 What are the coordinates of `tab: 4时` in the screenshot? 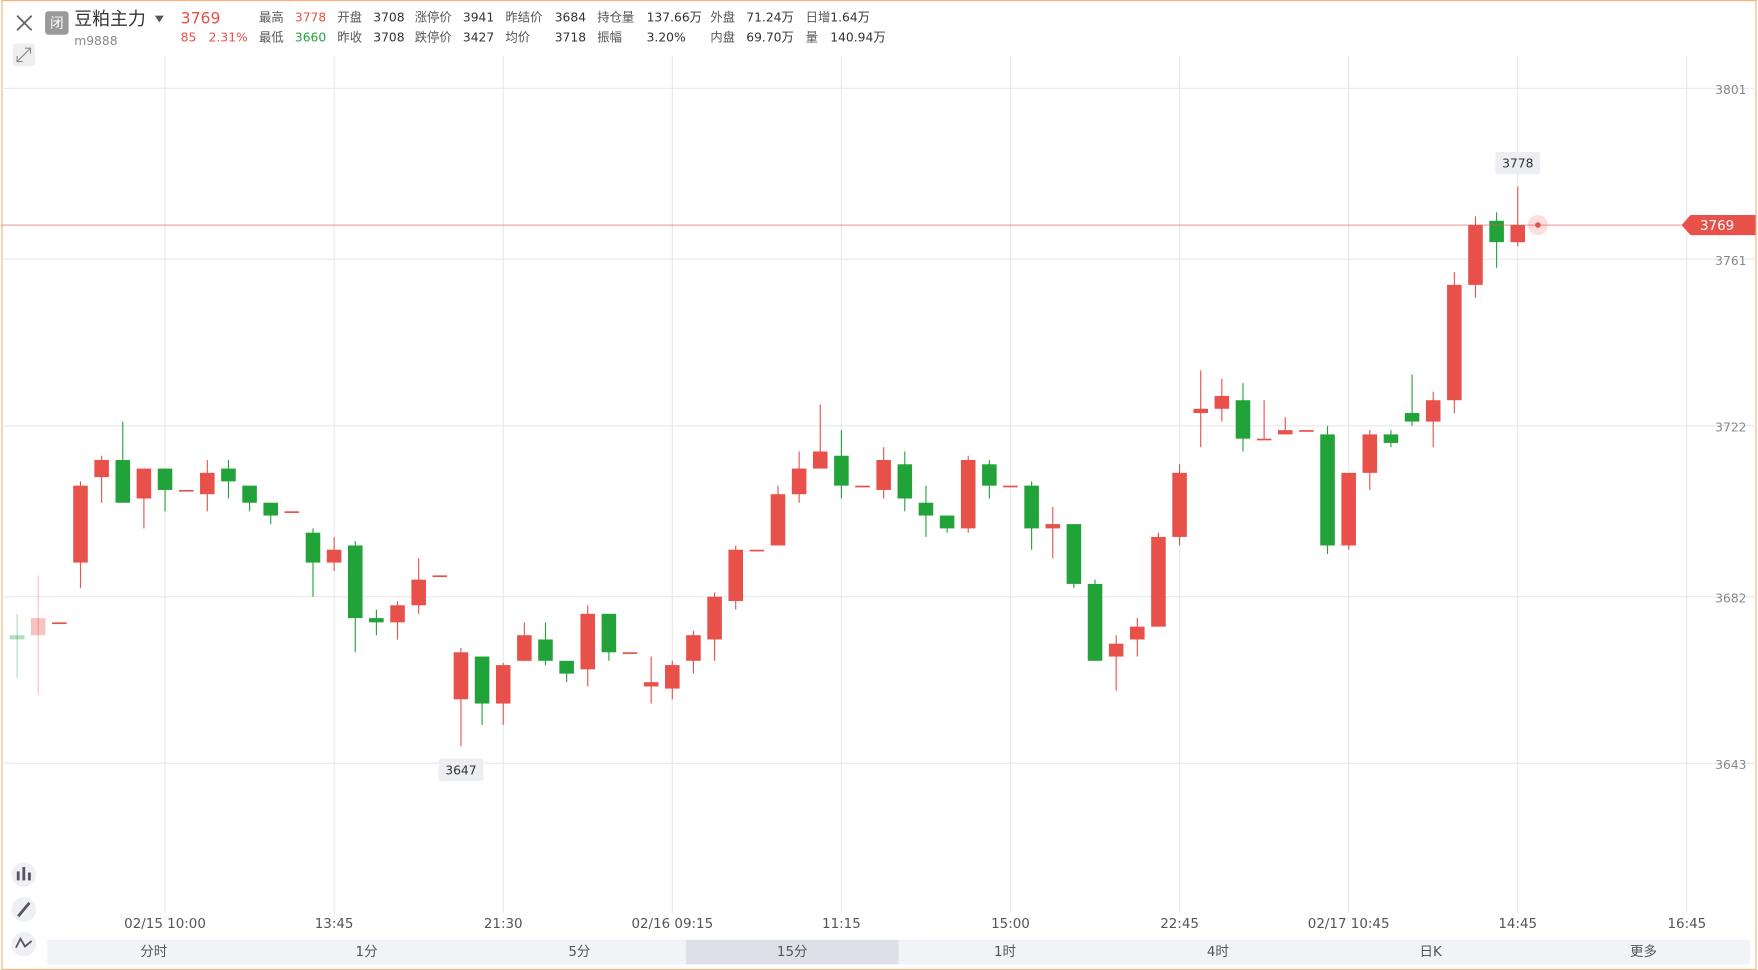 It's located at (1218, 952).